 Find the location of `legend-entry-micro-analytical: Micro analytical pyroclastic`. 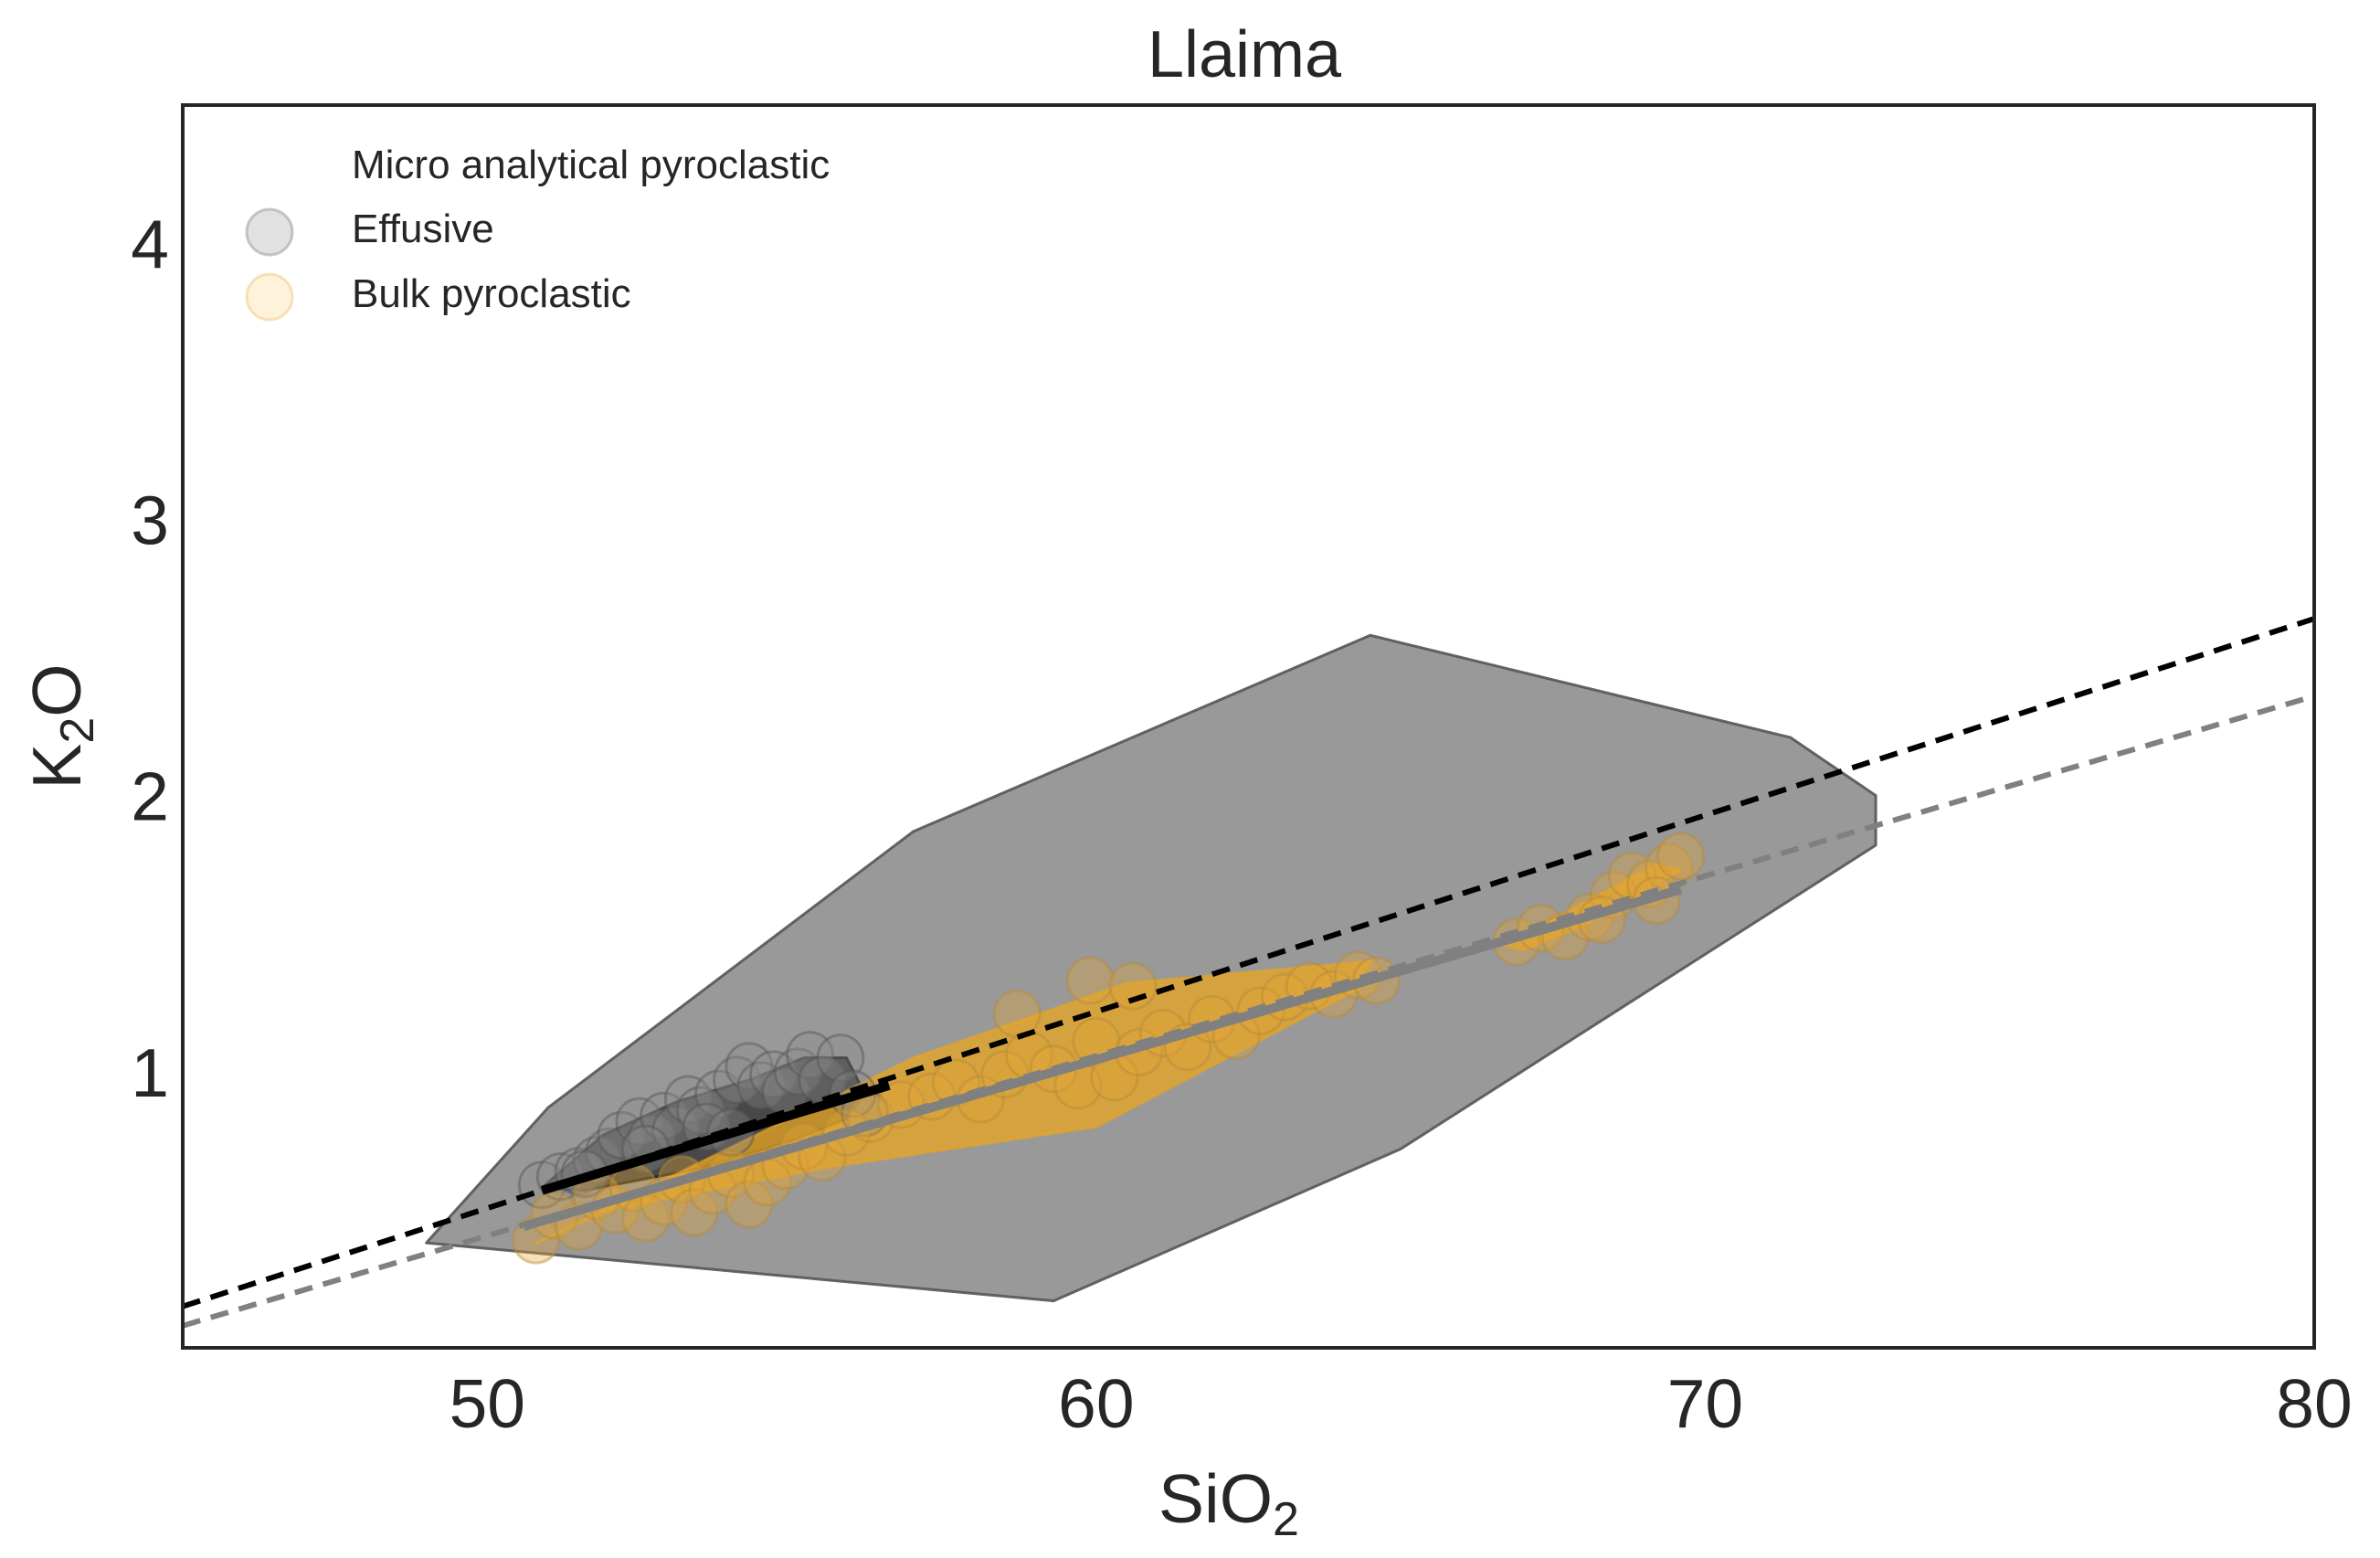

legend-entry-micro-analytical: Micro analytical pyroclastic is located at coordinates (591, 165).